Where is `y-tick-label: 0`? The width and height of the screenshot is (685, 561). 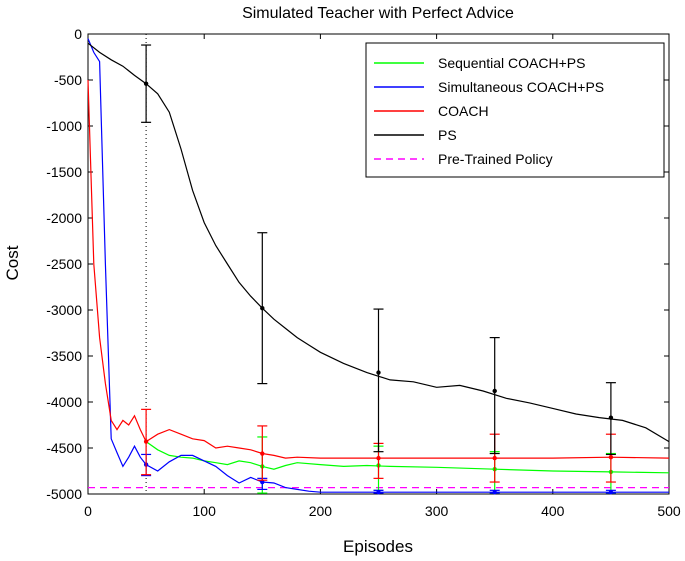
y-tick-label: 0 is located at coordinates (78, 34).